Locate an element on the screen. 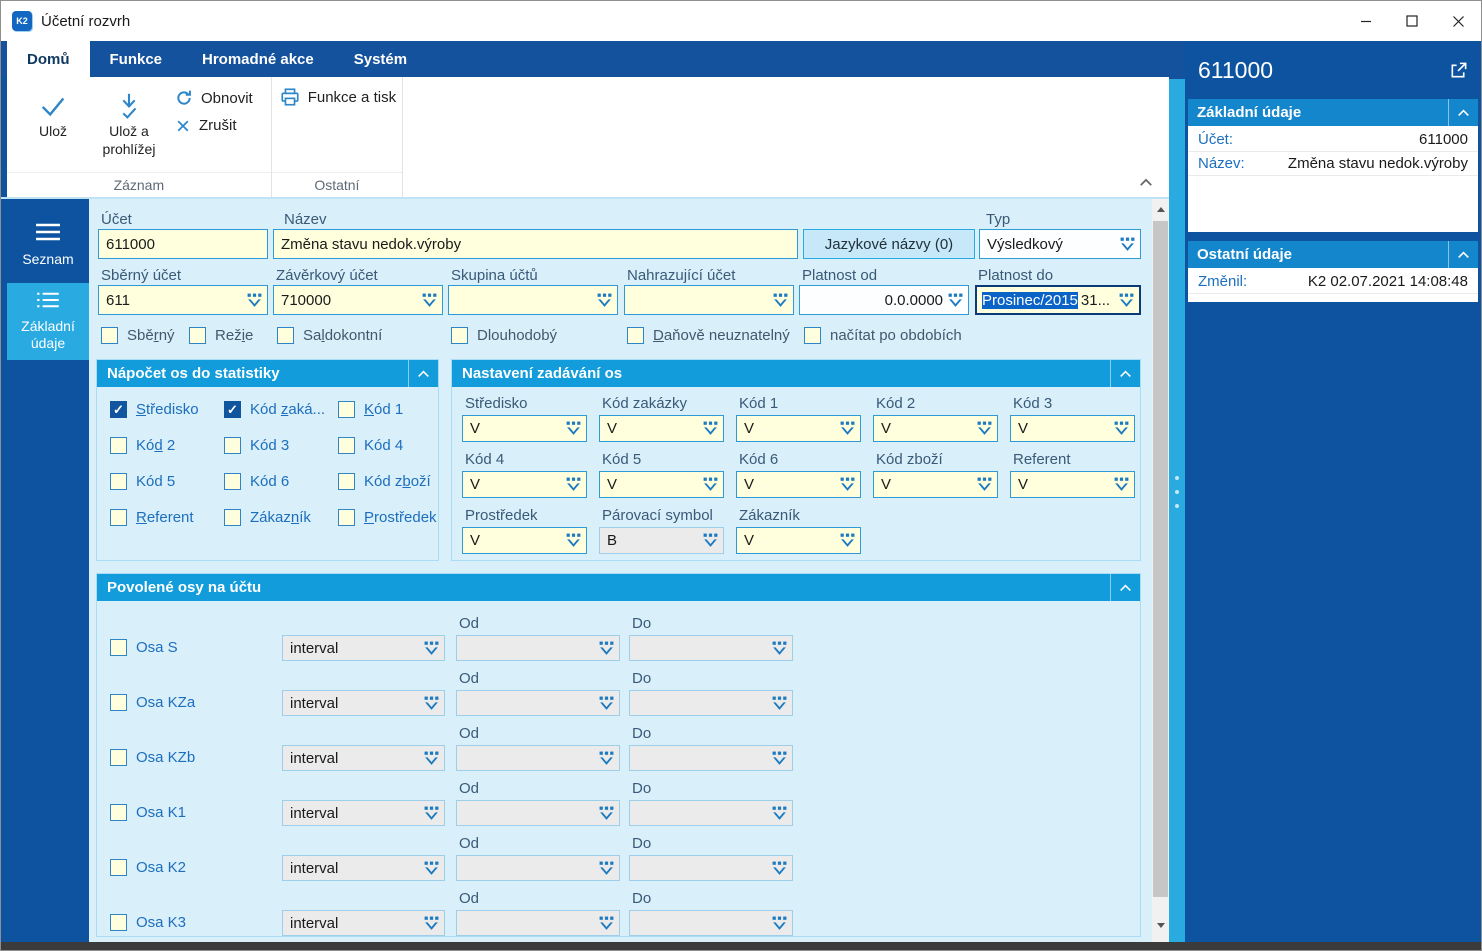 This screenshot has height=951, width=1482. zaverkovy-ucet-dropdown: 710000 is located at coordinates (358, 300).